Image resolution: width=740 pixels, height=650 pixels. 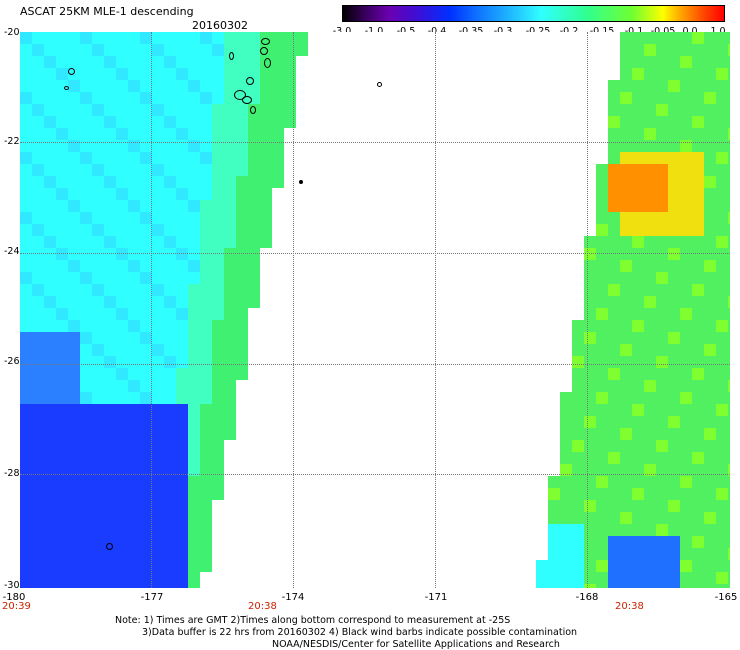 I want to click on grid-line, so click(x=587, y=310).